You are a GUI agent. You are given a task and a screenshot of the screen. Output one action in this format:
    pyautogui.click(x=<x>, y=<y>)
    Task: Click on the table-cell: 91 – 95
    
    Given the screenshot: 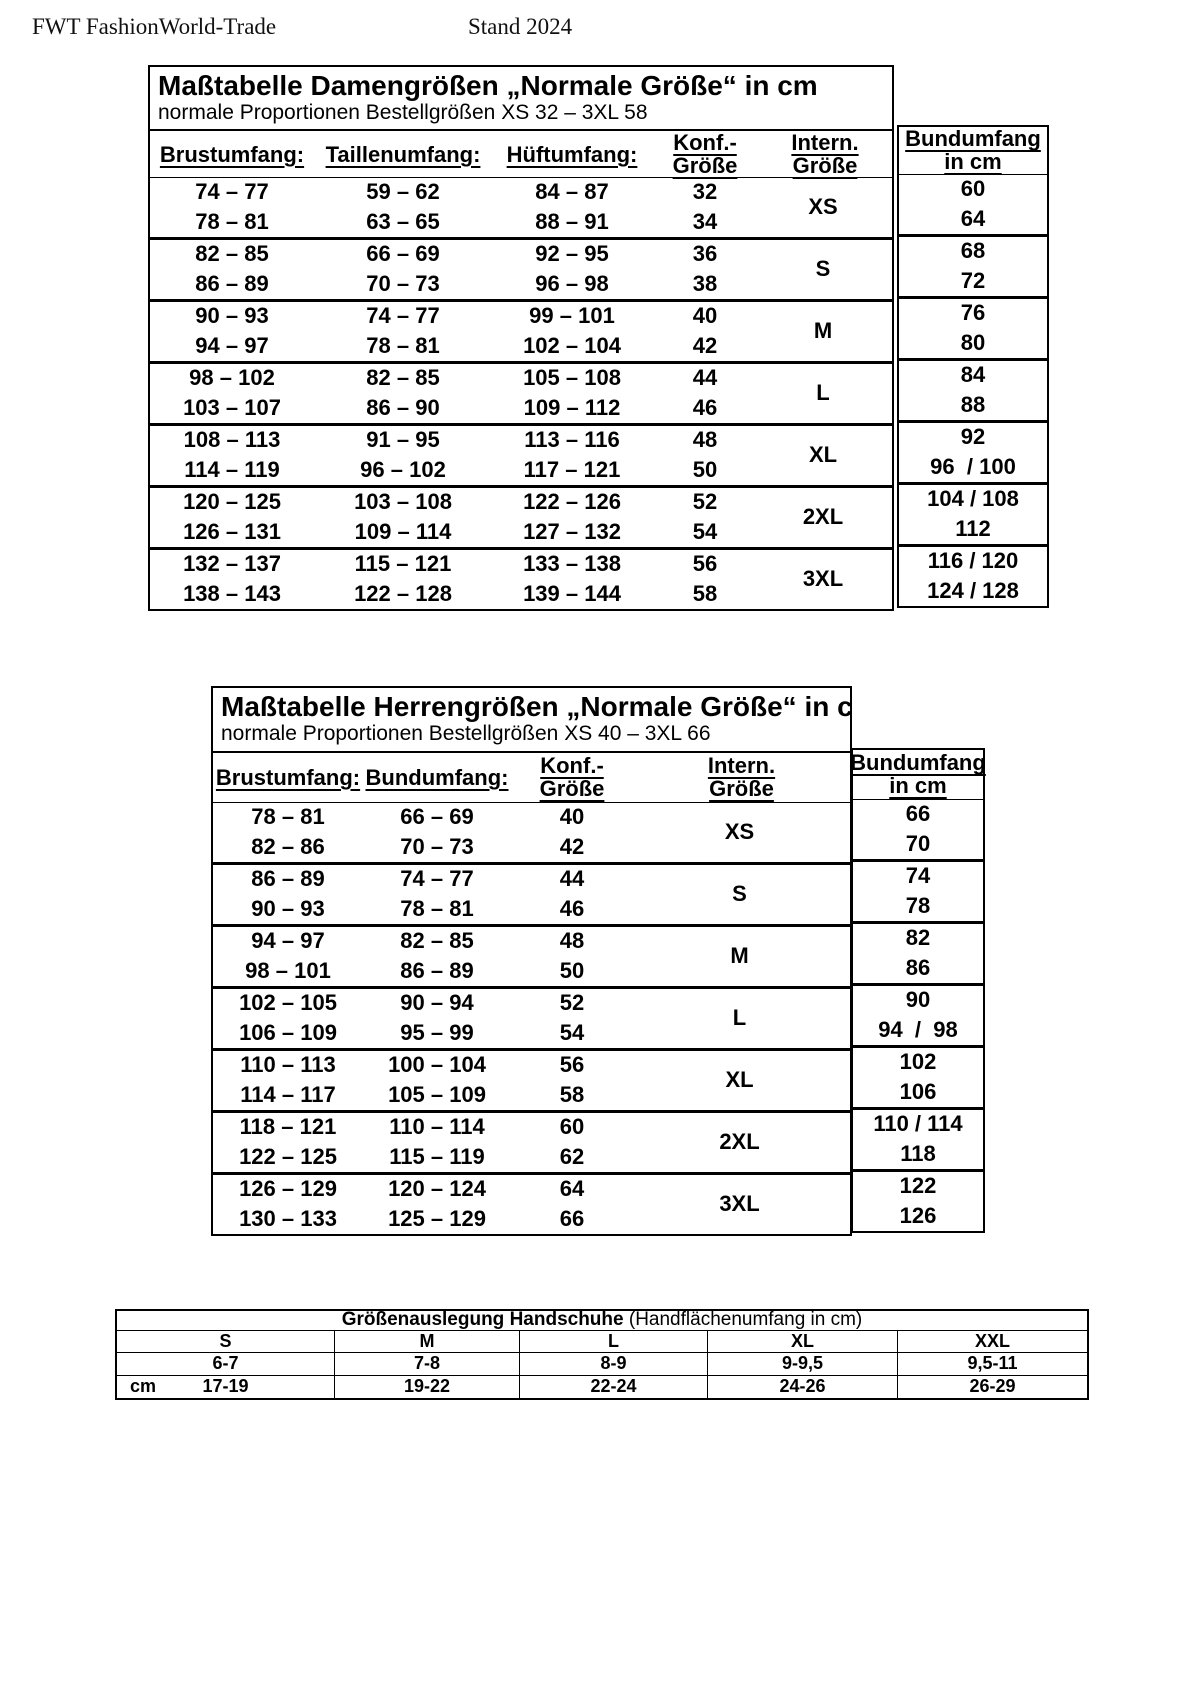 What is the action you would take?
    pyautogui.click(x=403, y=440)
    